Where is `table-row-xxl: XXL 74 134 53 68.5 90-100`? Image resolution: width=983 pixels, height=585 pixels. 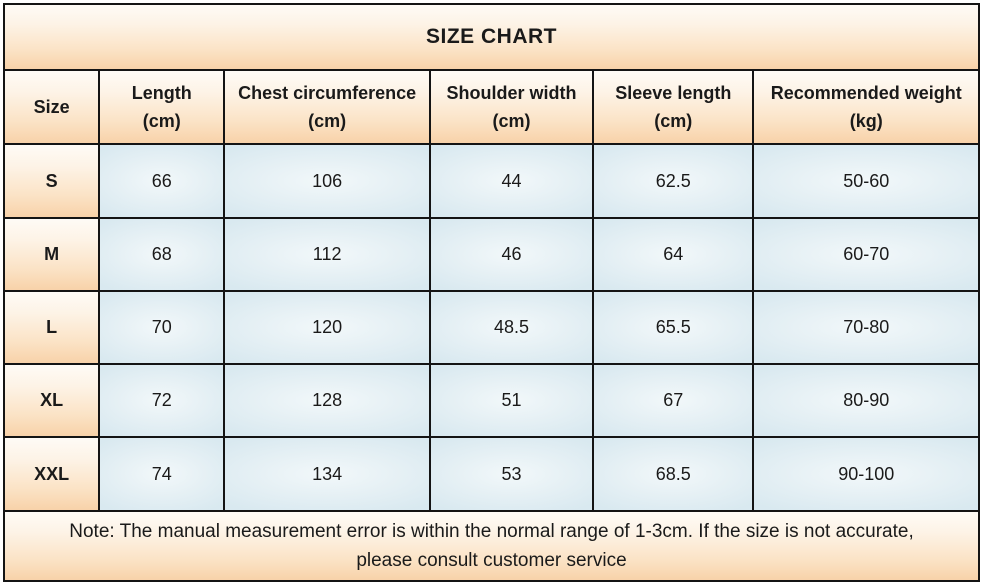 table-row-xxl: XXL 74 134 53 68.5 90-100 is located at coordinates (491, 474).